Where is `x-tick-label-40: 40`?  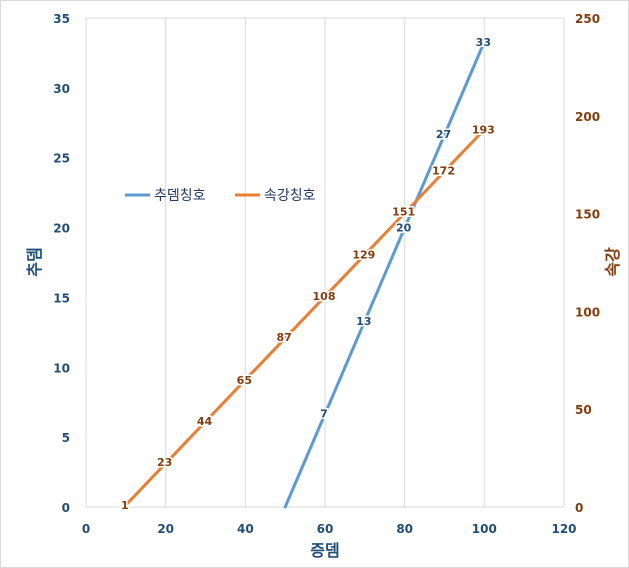
x-tick-label-40: 40 is located at coordinates (245, 529).